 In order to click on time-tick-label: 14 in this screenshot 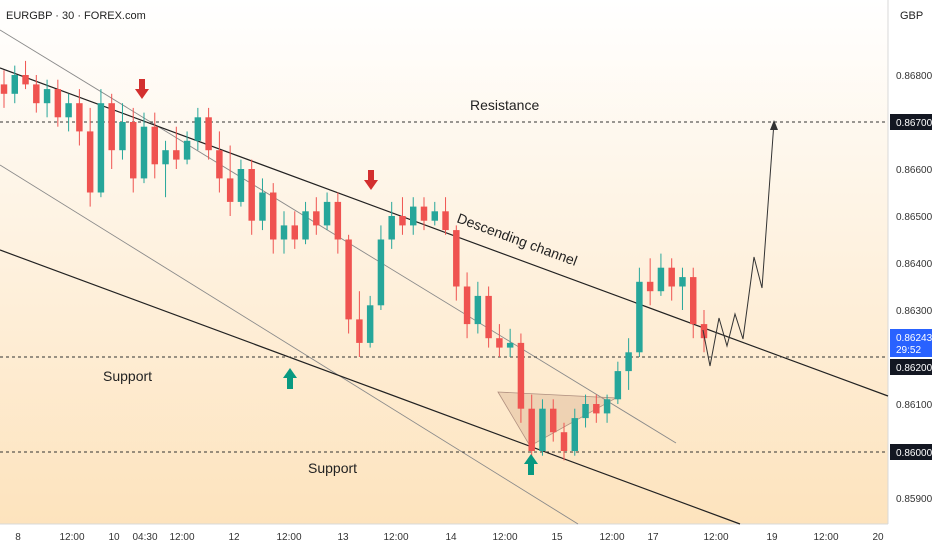, I will do `click(451, 537)`.